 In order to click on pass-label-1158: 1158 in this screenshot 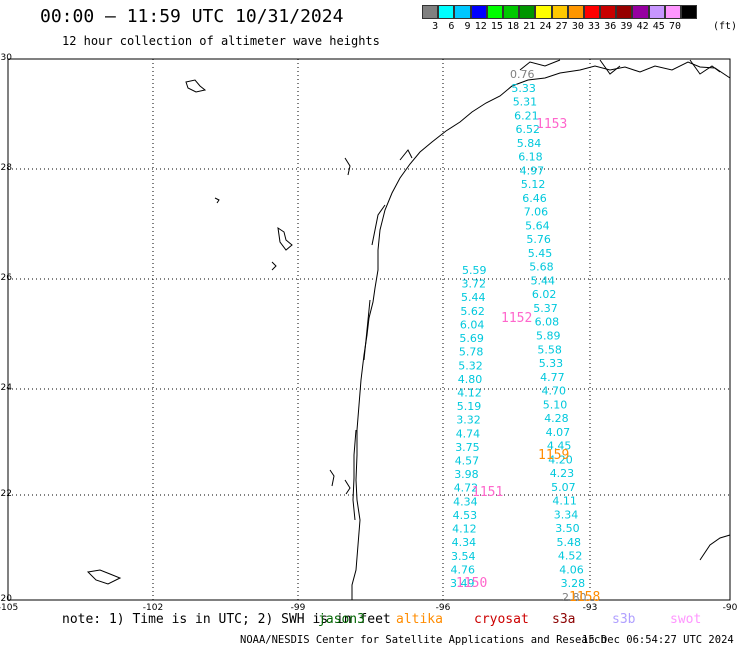, I will do `click(584, 597)`.